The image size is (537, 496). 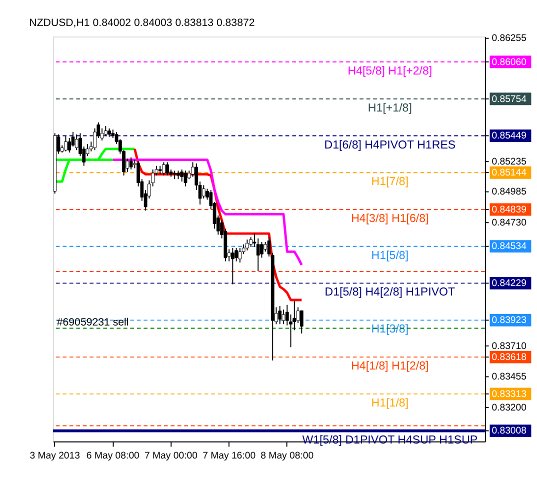 What do you see at coordinates (390, 292) in the screenshot?
I see `ref-line-label: D1[5/8] H4[2/8] H1PIVOT` at bounding box center [390, 292].